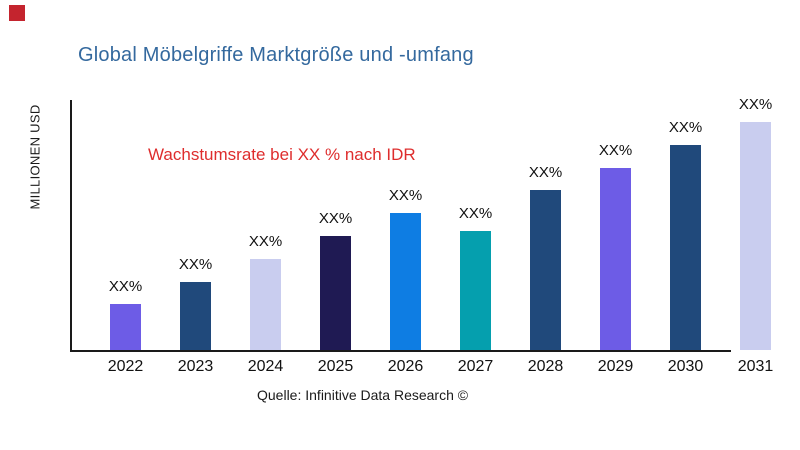 Image resolution: width=800 pixels, height=450 pixels. Describe the element at coordinates (545, 270) in the screenshot. I see `bar-2028` at that location.